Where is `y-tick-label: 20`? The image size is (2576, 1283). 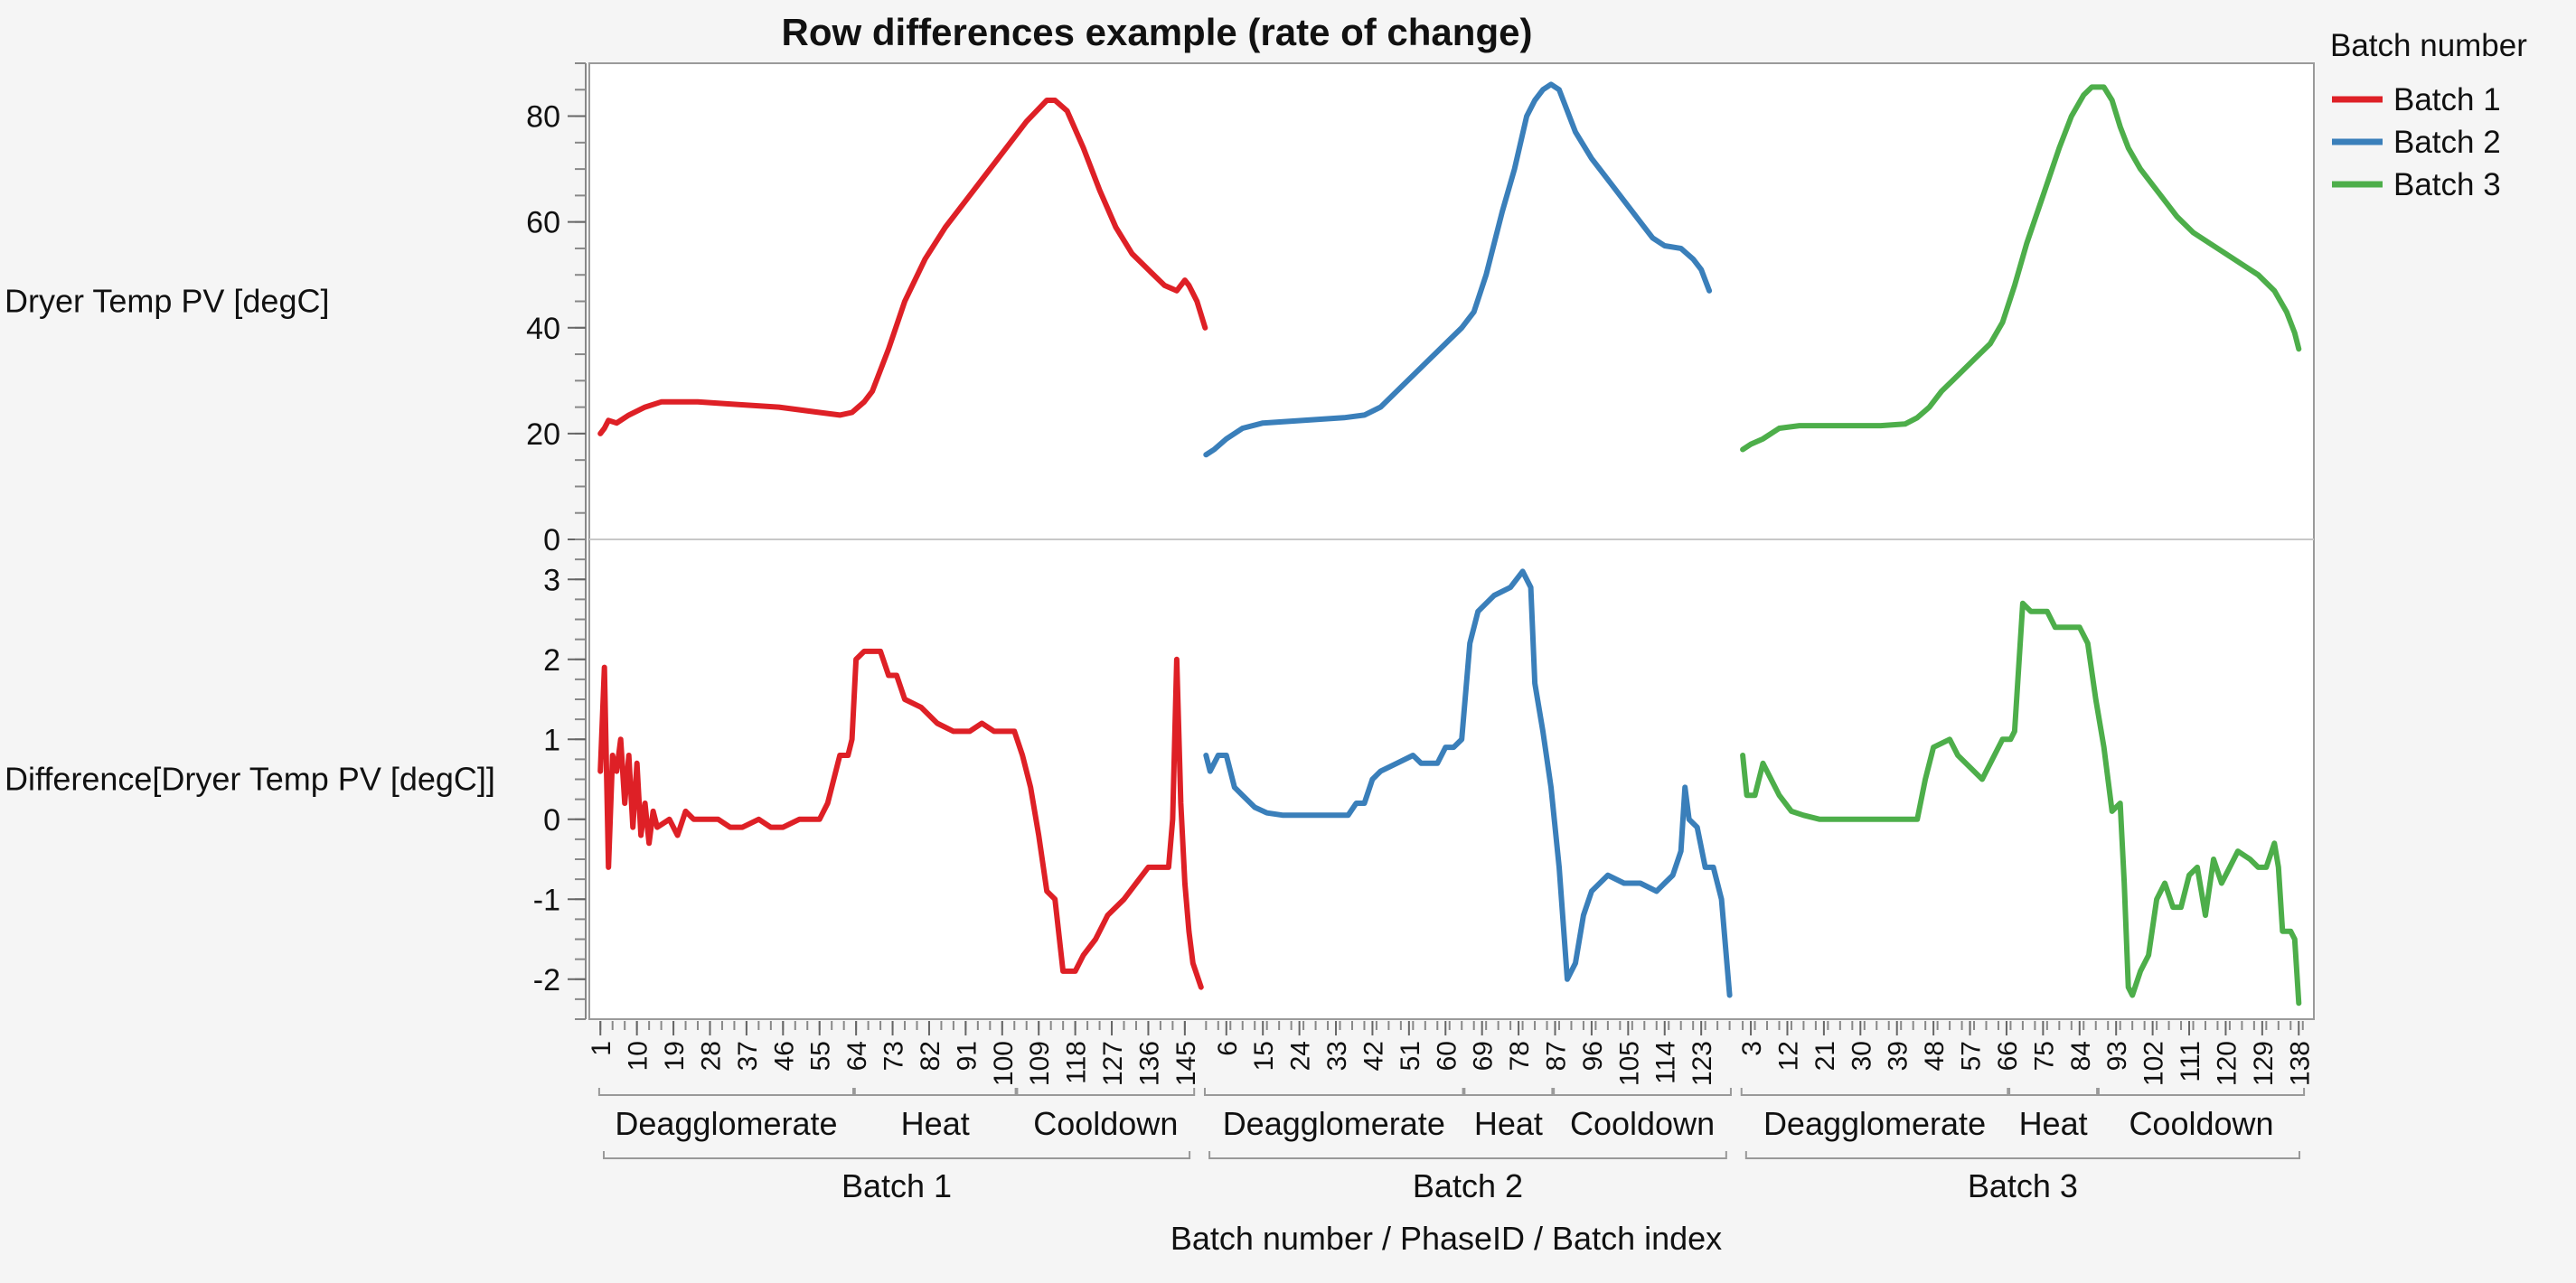
y-tick-label: 20 is located at coordinates (543, 434).